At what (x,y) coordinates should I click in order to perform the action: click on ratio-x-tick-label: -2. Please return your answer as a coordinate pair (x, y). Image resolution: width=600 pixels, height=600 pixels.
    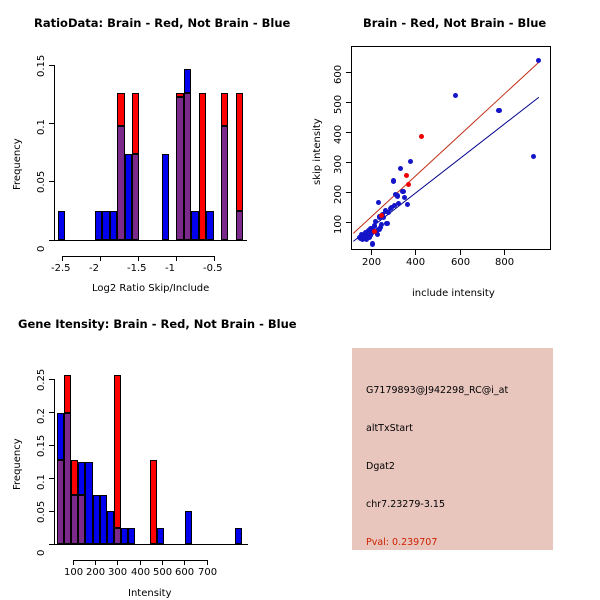
    Looking at the image, I should click on (94, 268).